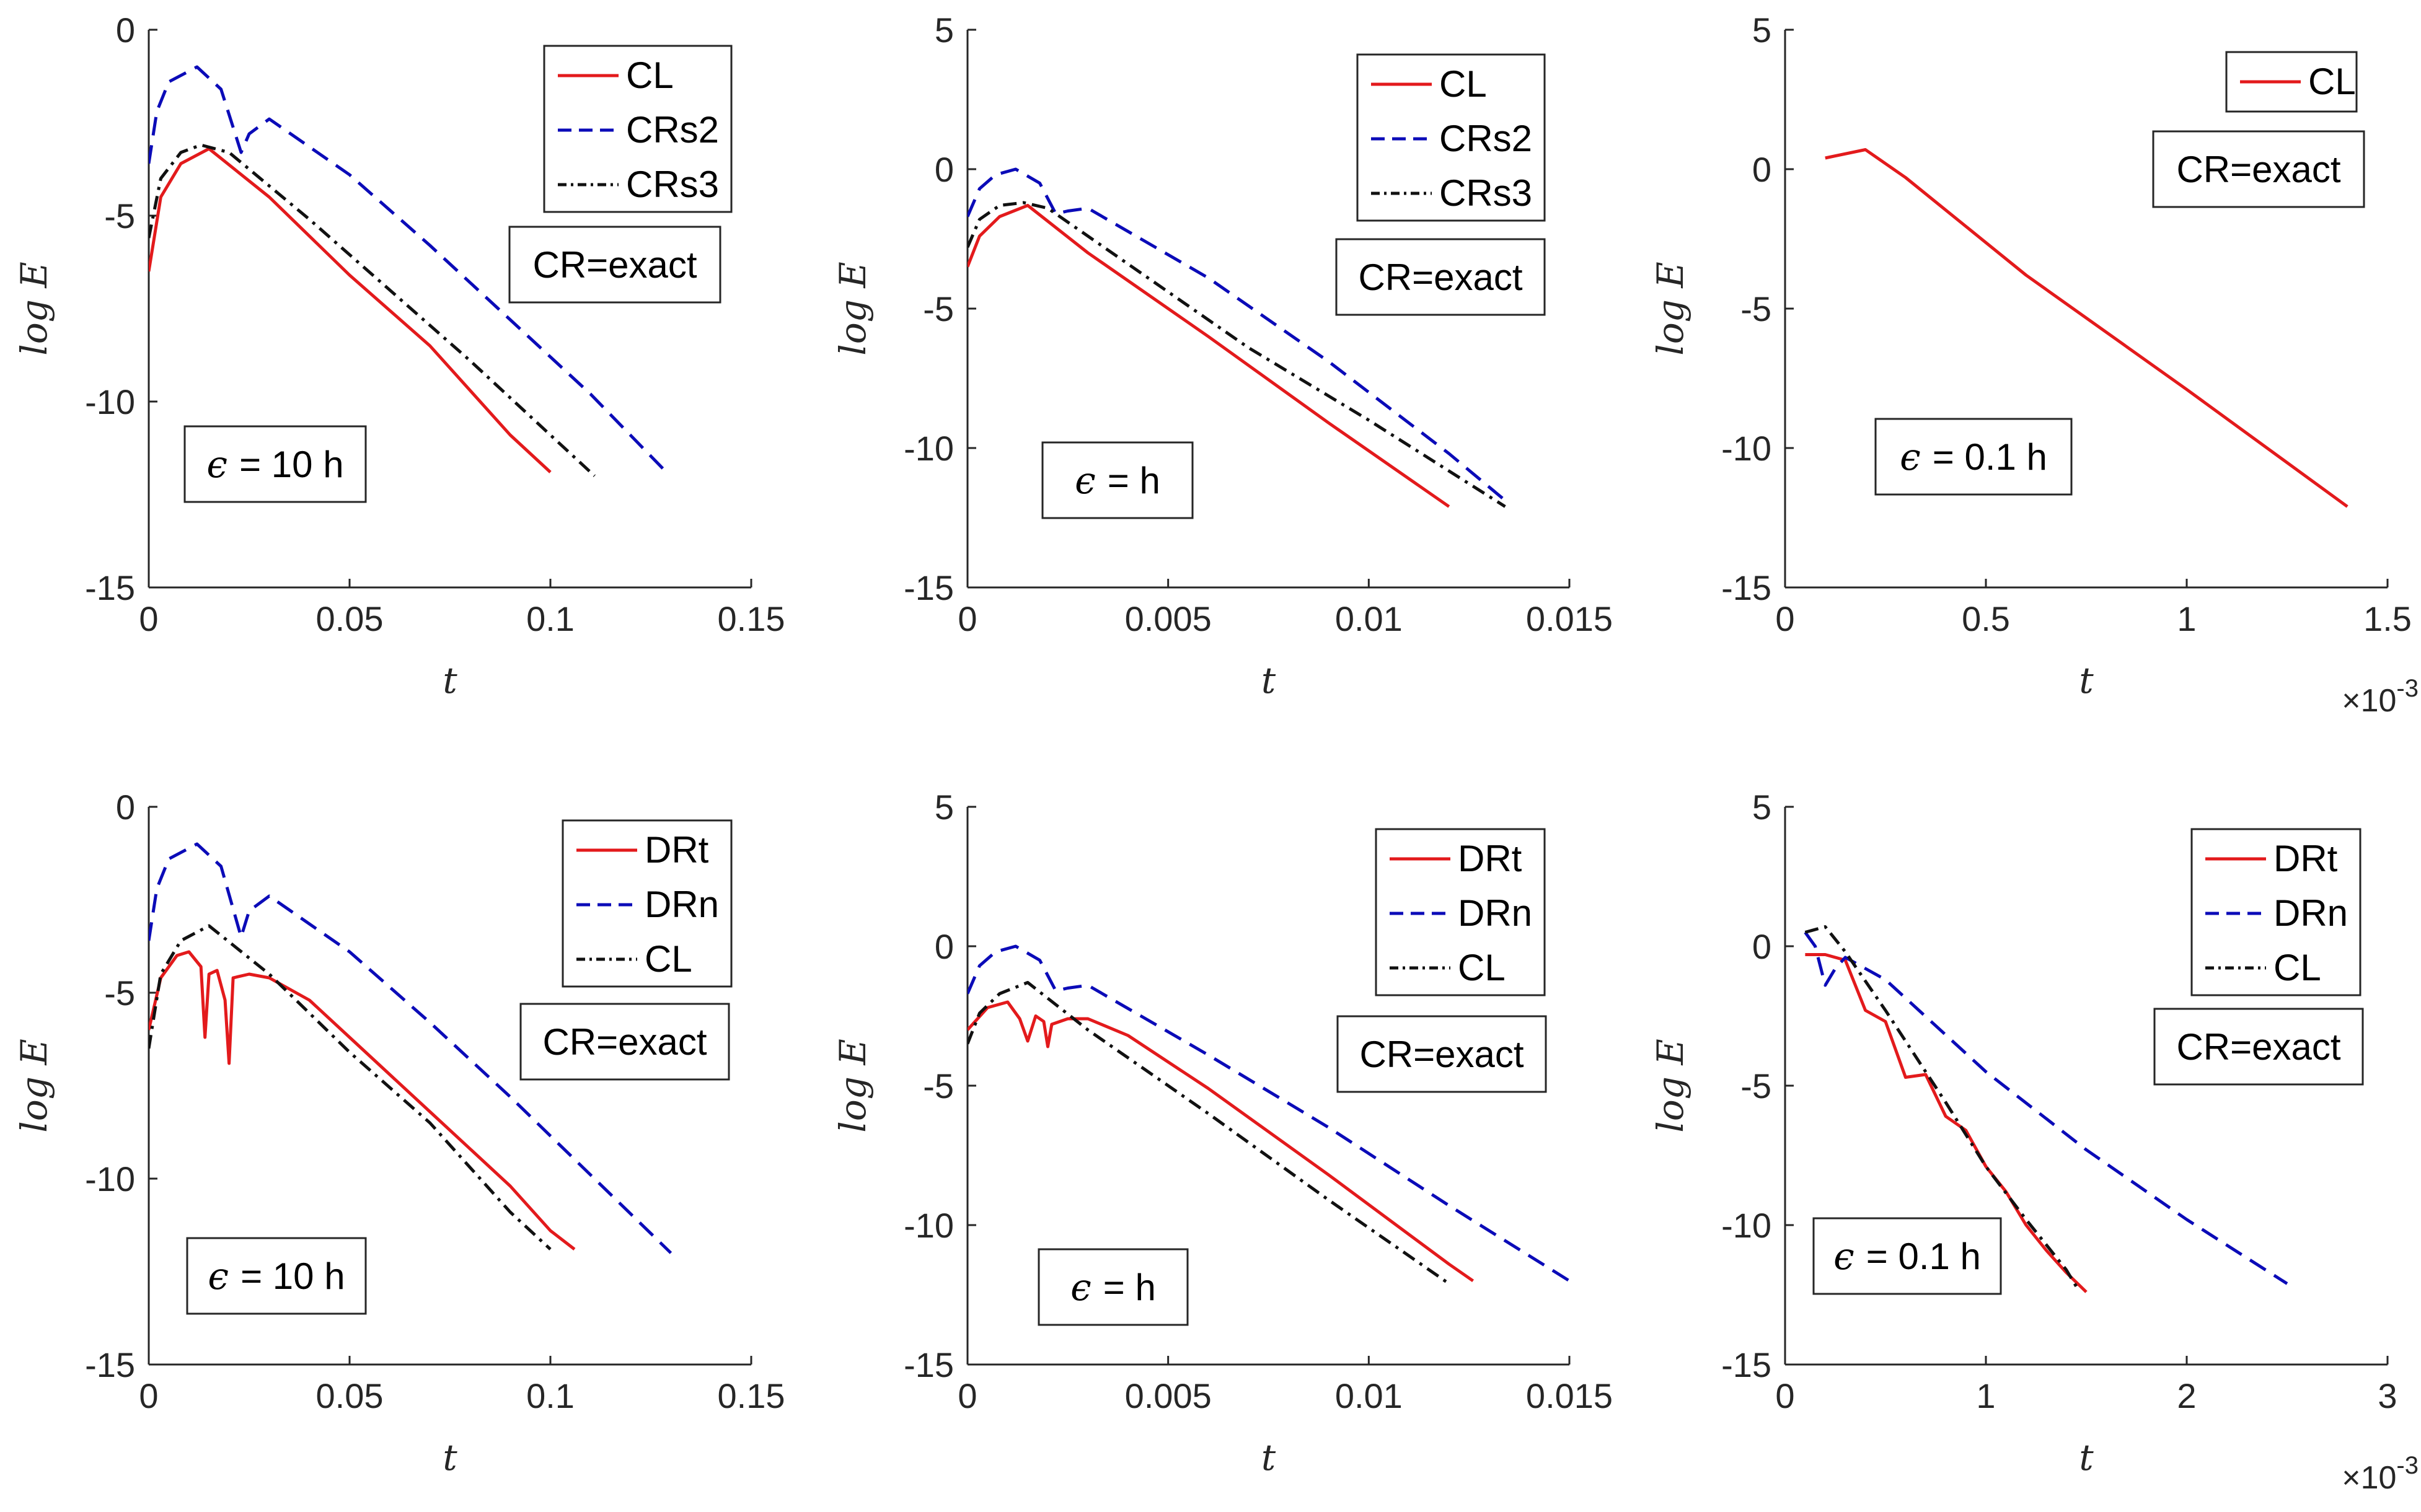 This screenshot has height=1512, width=2421. I want to click on legend-entry: CRs3, so click(672, 184).